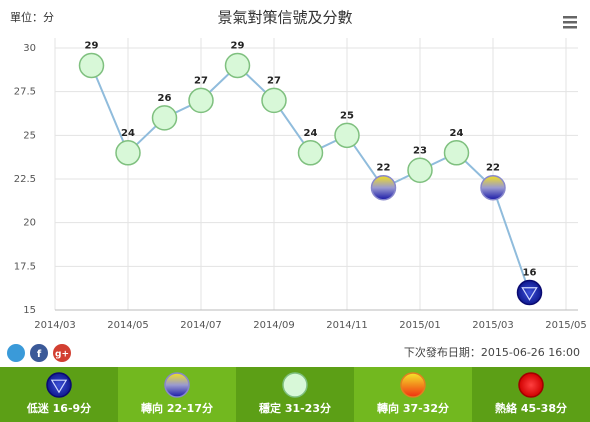 The image size is (590, 422). What do you see at coordinates (413, 408) in the screenshot?
I see `legend-label: 轉向 37-32分` at bounding box center [413, 408].